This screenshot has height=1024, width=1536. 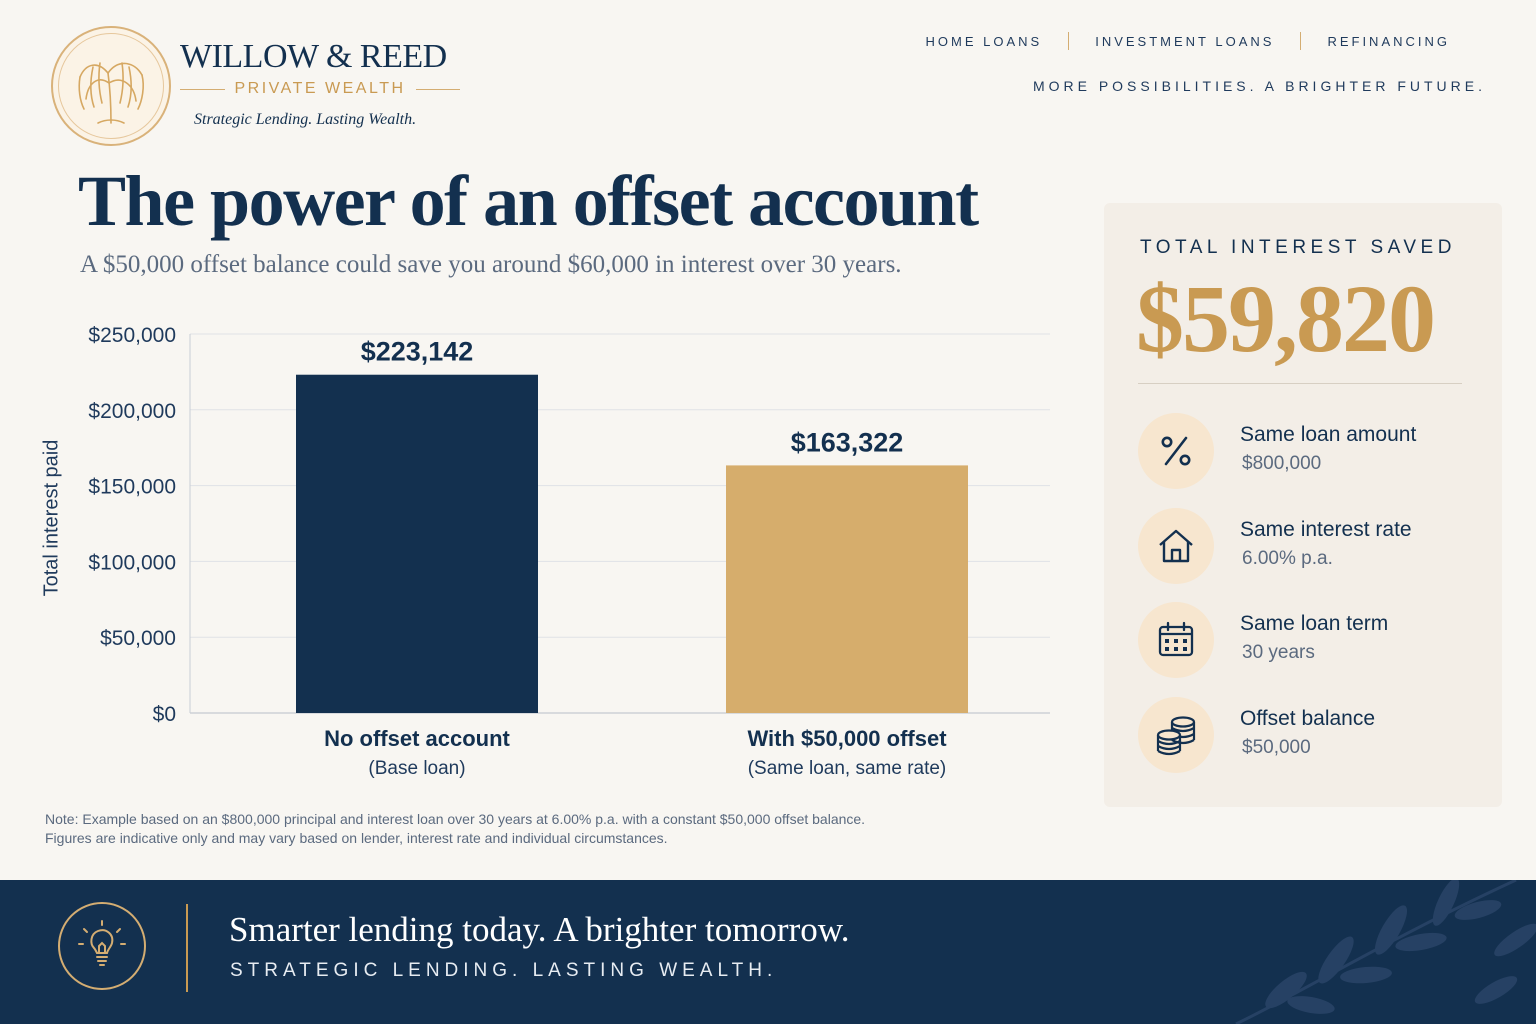 I want to click on brand-rule-left, so click(x=202, y=89).